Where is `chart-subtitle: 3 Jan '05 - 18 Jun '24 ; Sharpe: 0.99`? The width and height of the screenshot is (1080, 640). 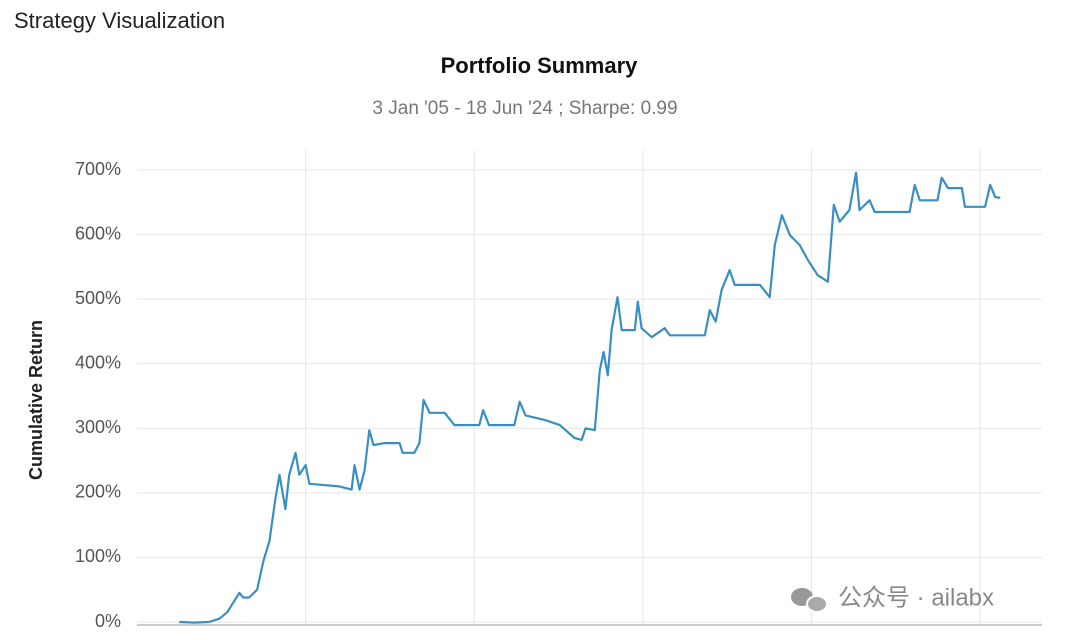 chart-subtitle: 3 Jan '05 - 18 Jun '24 ; Sharpe: 0.99 is located at coordinates (524, 108).